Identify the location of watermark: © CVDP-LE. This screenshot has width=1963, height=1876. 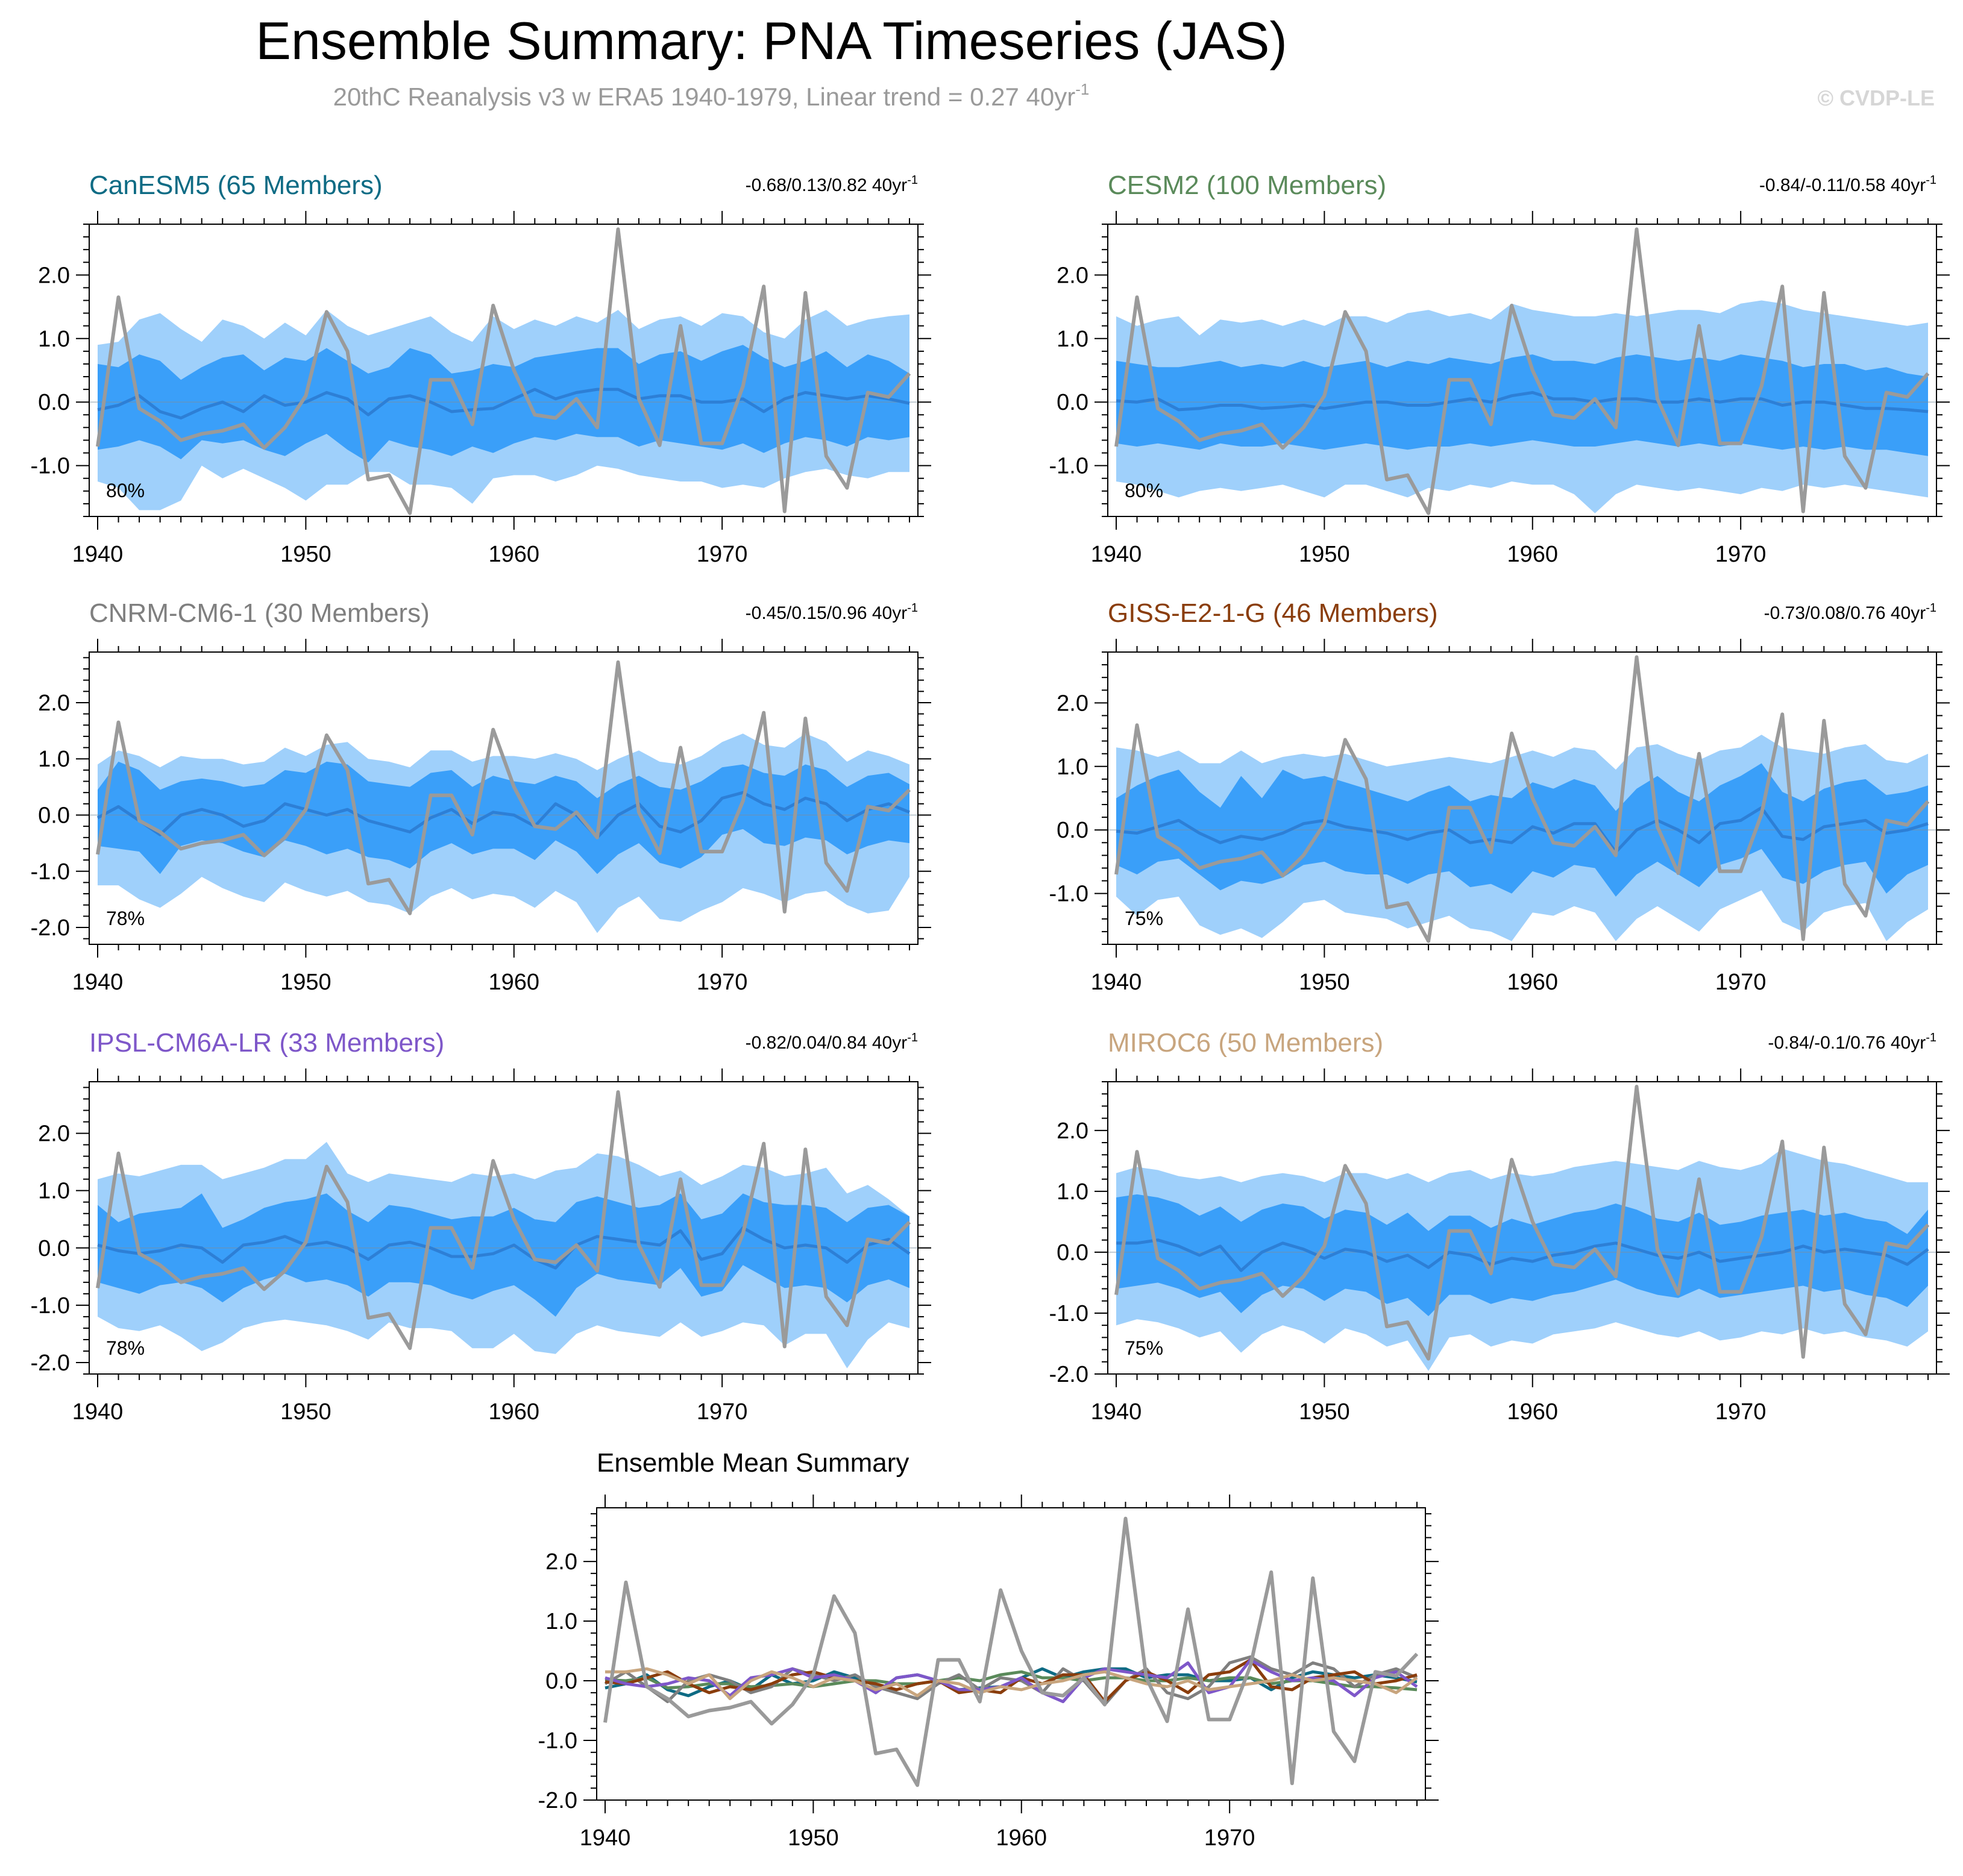
(1876, 98).